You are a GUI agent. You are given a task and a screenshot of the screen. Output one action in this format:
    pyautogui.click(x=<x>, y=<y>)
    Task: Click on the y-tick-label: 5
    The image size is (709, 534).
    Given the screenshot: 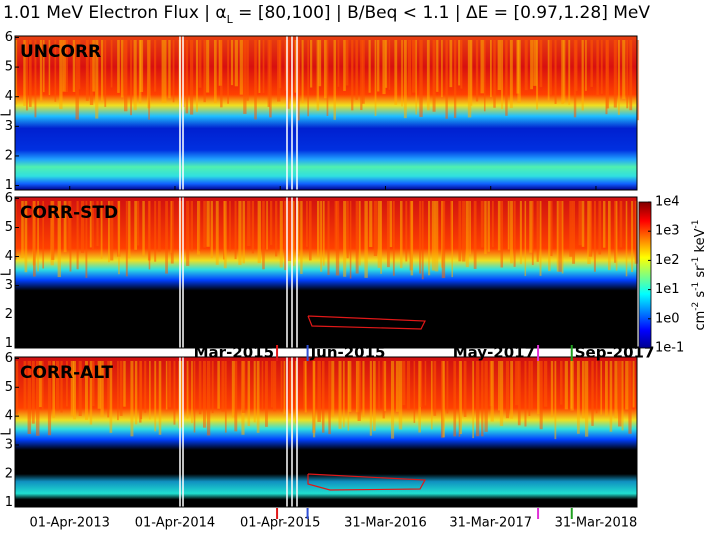 What is the action you would take?
    pyautogui.click(x=9, y=387)
    